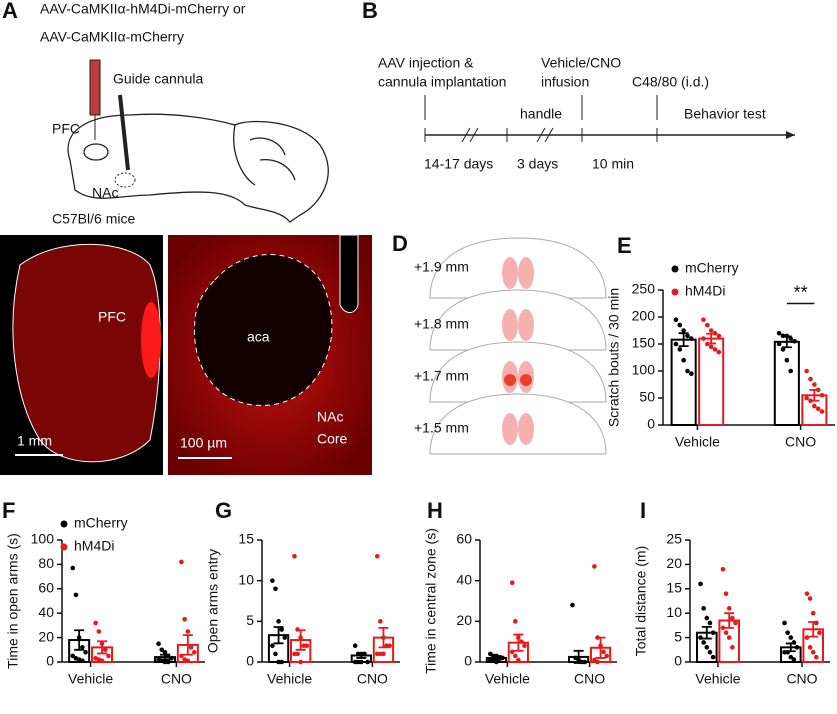 This screenshot has width=837, height=714. Describe the element at coordinates (651, 424) in the screenshot. I see `y-tick-label: 0` at that location.